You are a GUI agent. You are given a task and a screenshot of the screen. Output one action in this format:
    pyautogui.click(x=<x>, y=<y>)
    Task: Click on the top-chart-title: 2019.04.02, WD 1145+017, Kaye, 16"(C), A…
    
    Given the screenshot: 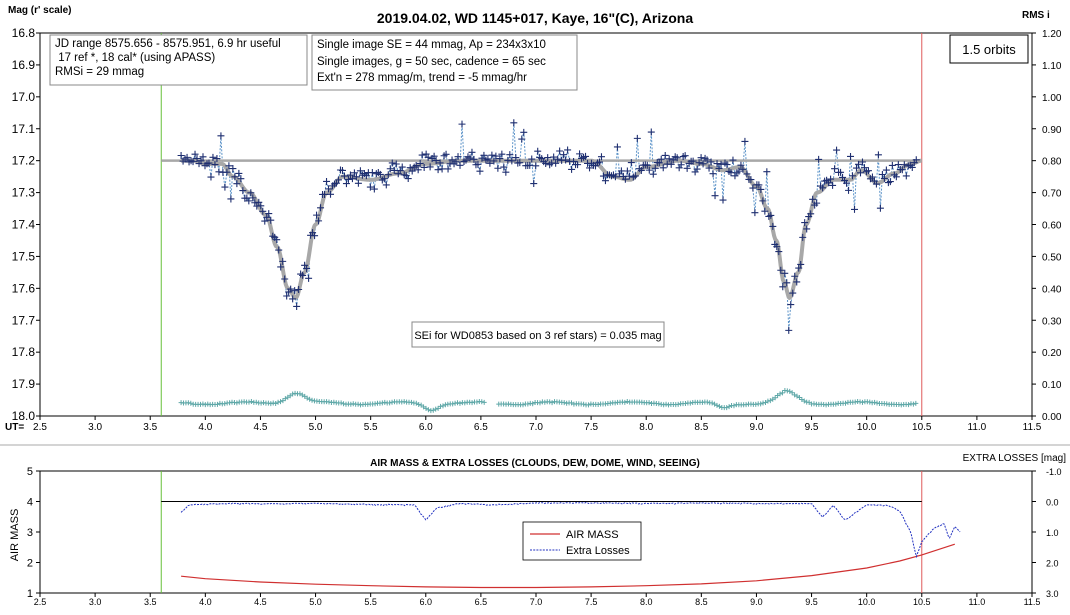 What is the action you would take?
    pyautogui.click(x=535, y=18)
    